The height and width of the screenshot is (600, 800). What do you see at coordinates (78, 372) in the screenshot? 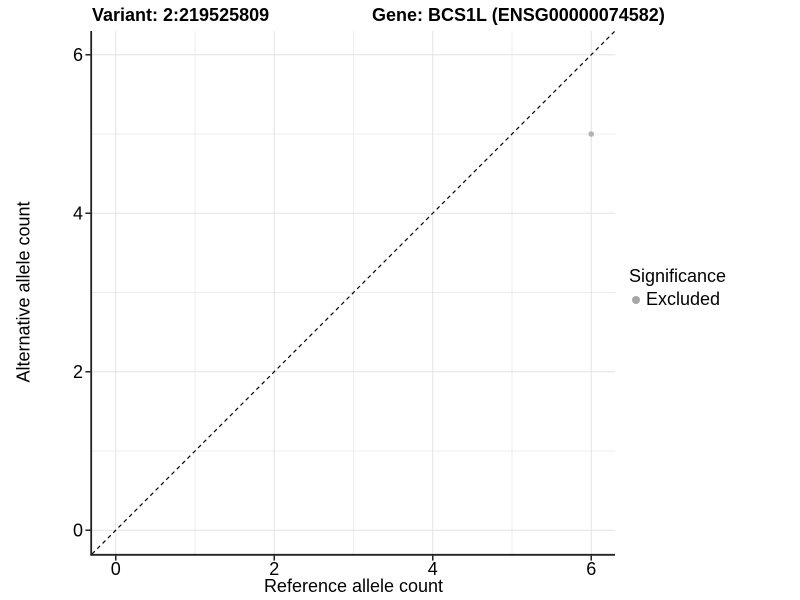
I see `y-tick-label: 2` at bounding box center [78, 372].